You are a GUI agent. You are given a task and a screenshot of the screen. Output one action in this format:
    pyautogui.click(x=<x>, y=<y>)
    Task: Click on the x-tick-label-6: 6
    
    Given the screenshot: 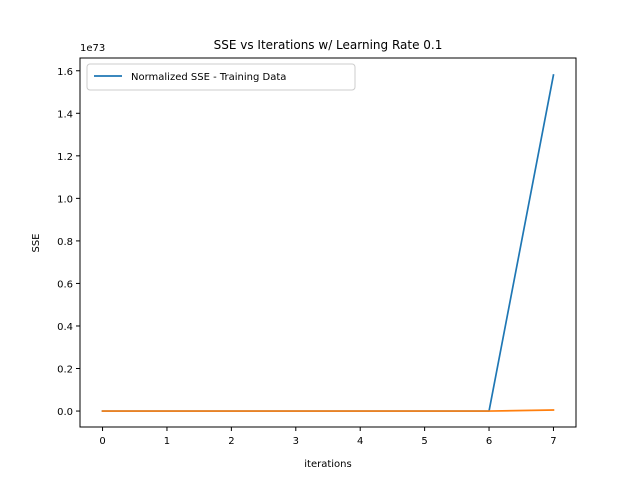 What is the action you would take?
    pyautogui.click(x=489, y=441)
    